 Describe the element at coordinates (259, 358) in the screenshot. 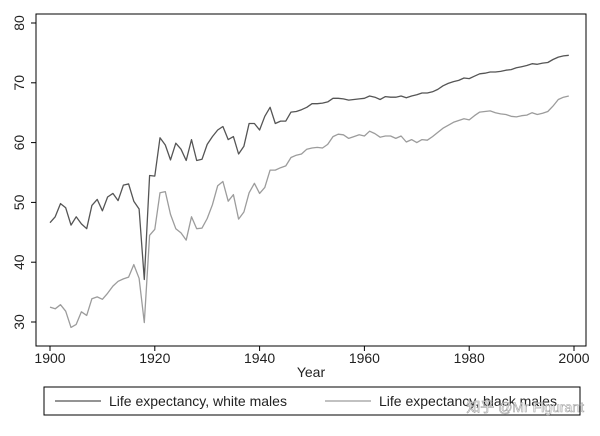

I see `x-tick-label: 1940` at that location.